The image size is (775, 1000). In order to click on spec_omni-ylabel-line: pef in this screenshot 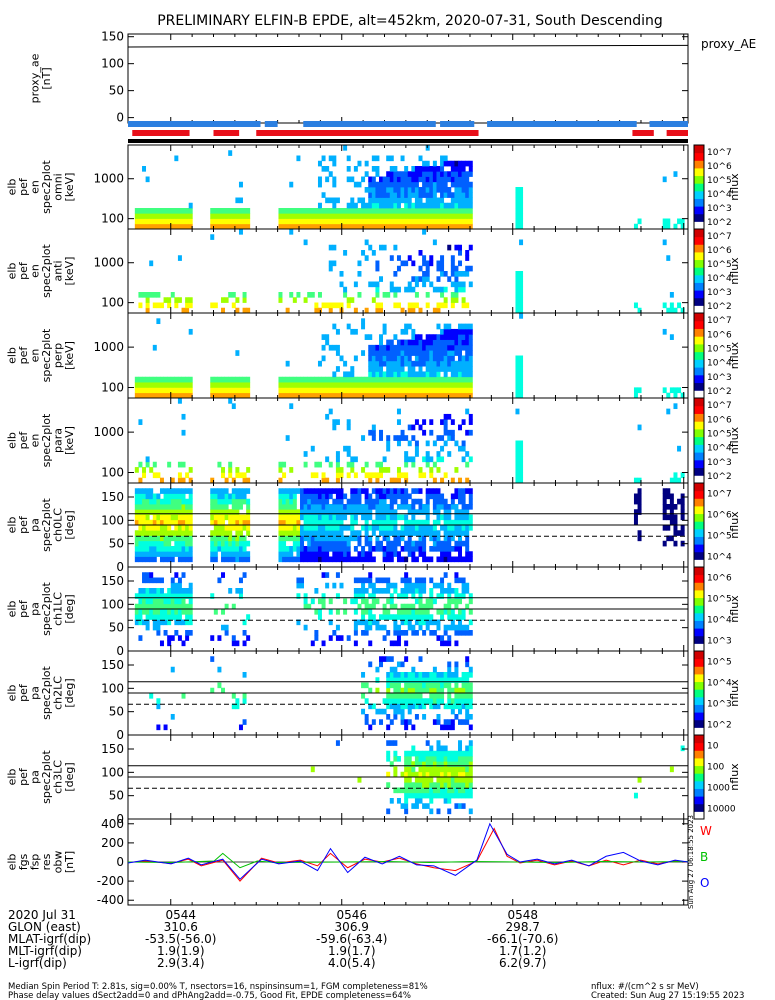, I will do `click(23, 186)`.